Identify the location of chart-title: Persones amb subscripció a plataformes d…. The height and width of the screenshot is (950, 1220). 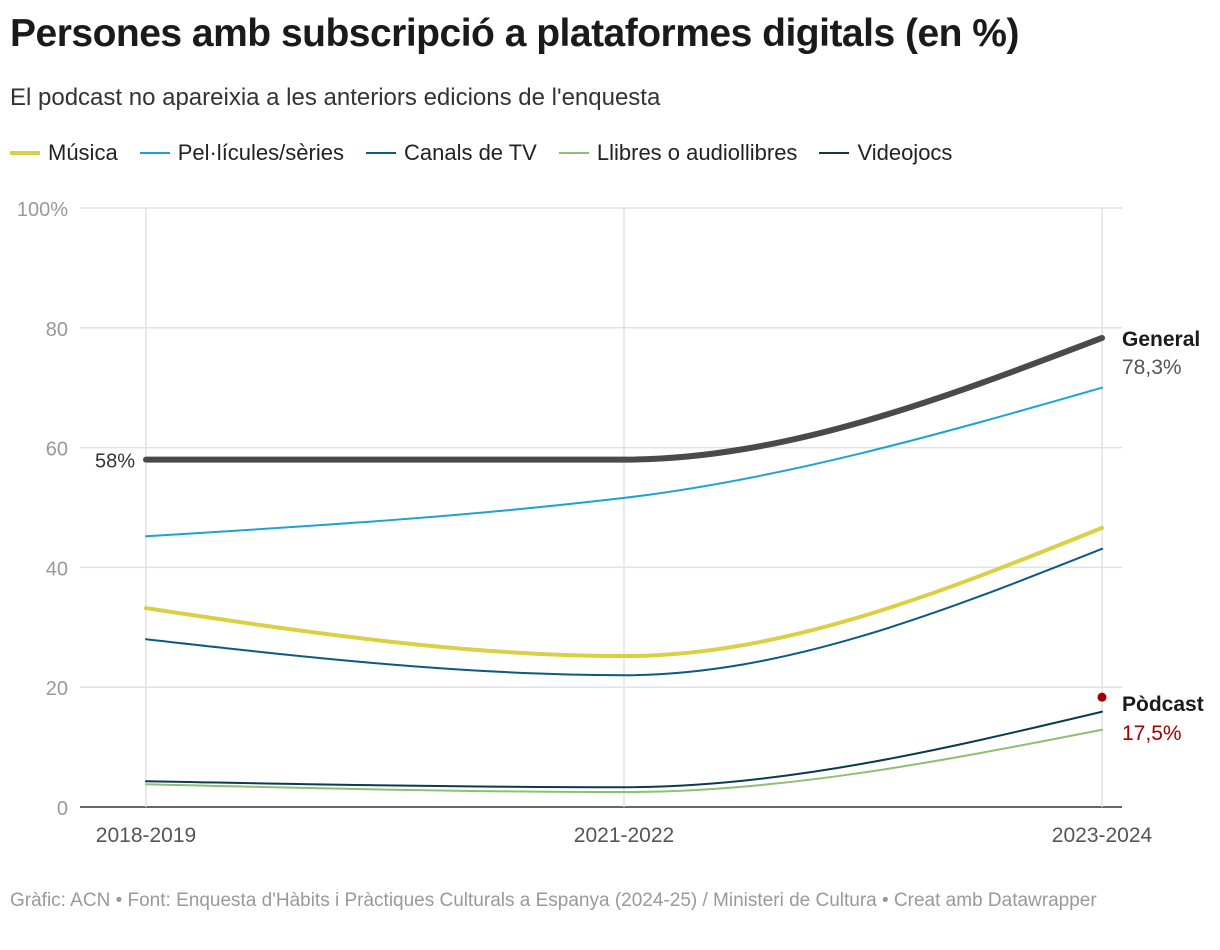
(514, 33).